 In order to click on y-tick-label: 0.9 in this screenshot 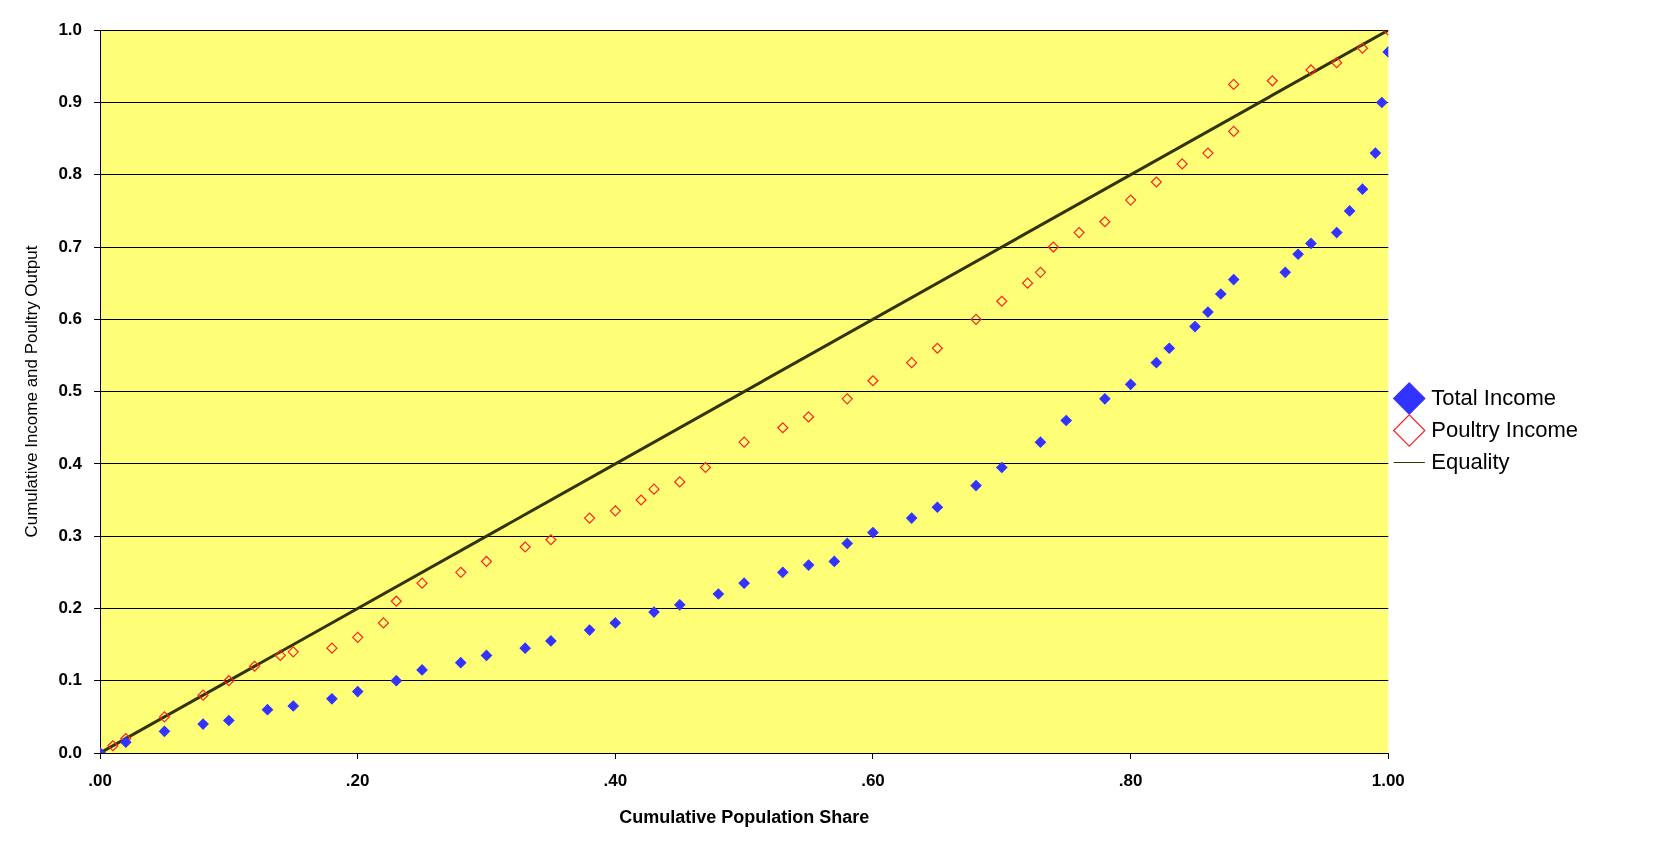, I will do `click(70, 102)`.